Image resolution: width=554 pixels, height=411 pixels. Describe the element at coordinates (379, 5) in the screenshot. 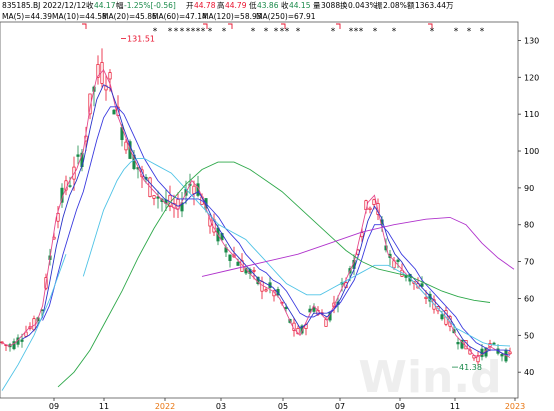

I see `amplitude-label: 振` at that location.